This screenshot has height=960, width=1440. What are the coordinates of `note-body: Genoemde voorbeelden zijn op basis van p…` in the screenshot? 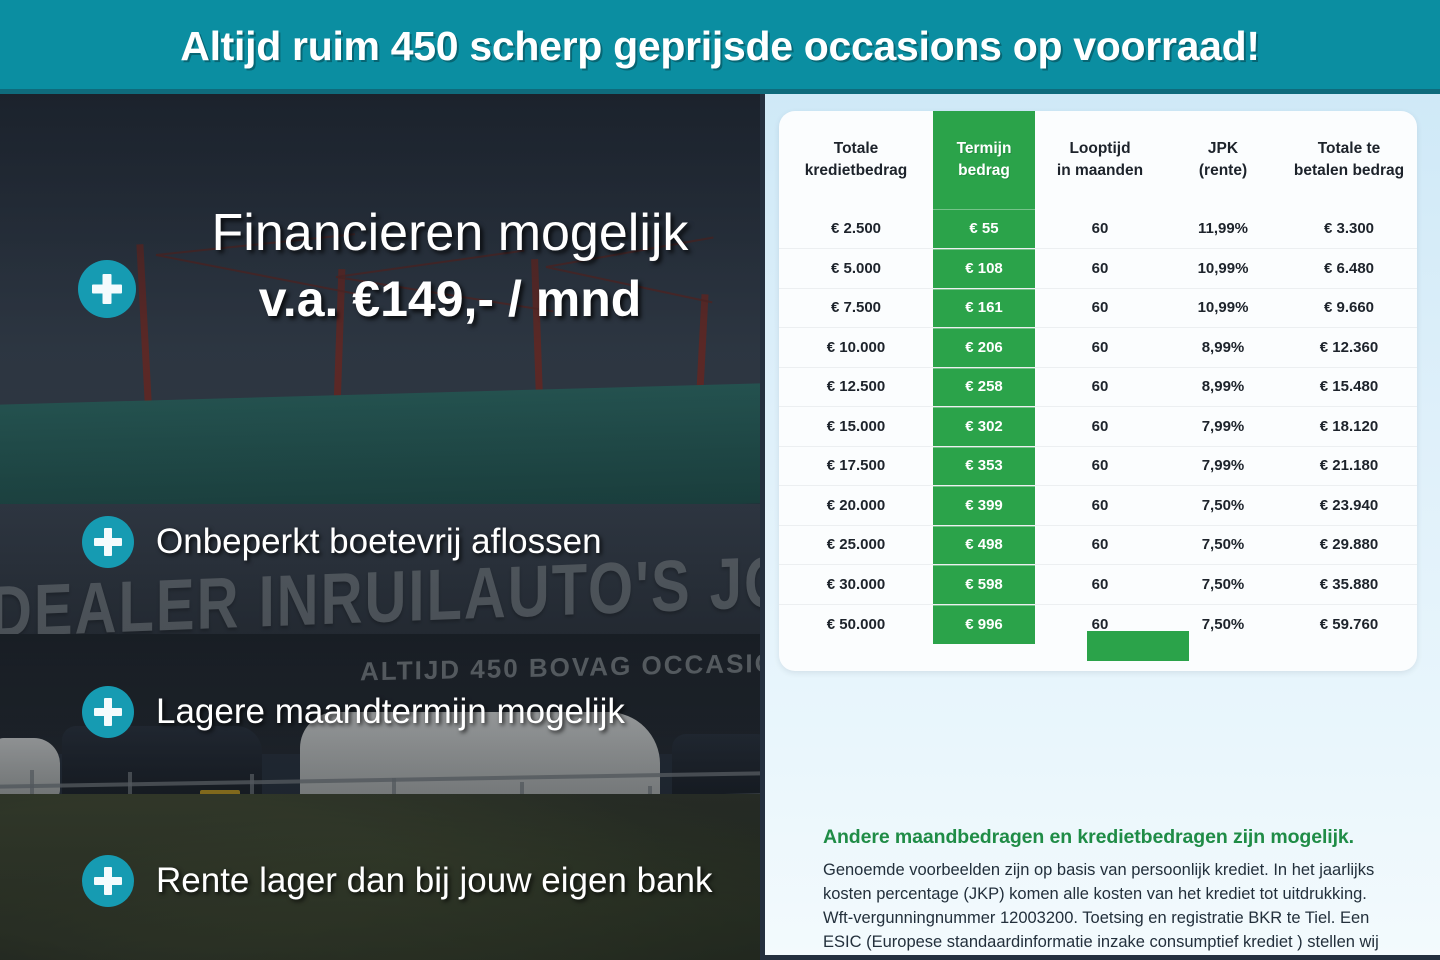 It's located at (1101, 906).